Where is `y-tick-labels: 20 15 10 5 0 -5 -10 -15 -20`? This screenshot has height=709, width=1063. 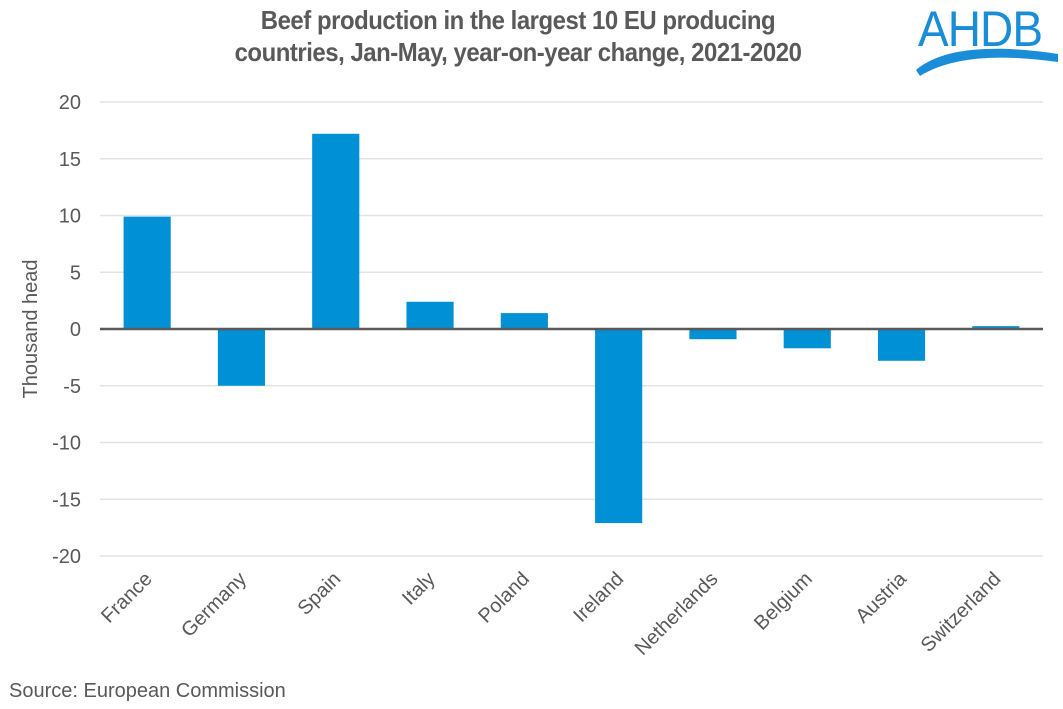 y-tick-labels: 20 15 10 5 0 -5 -10 -15 -20 is located at coordinates (66, 330).